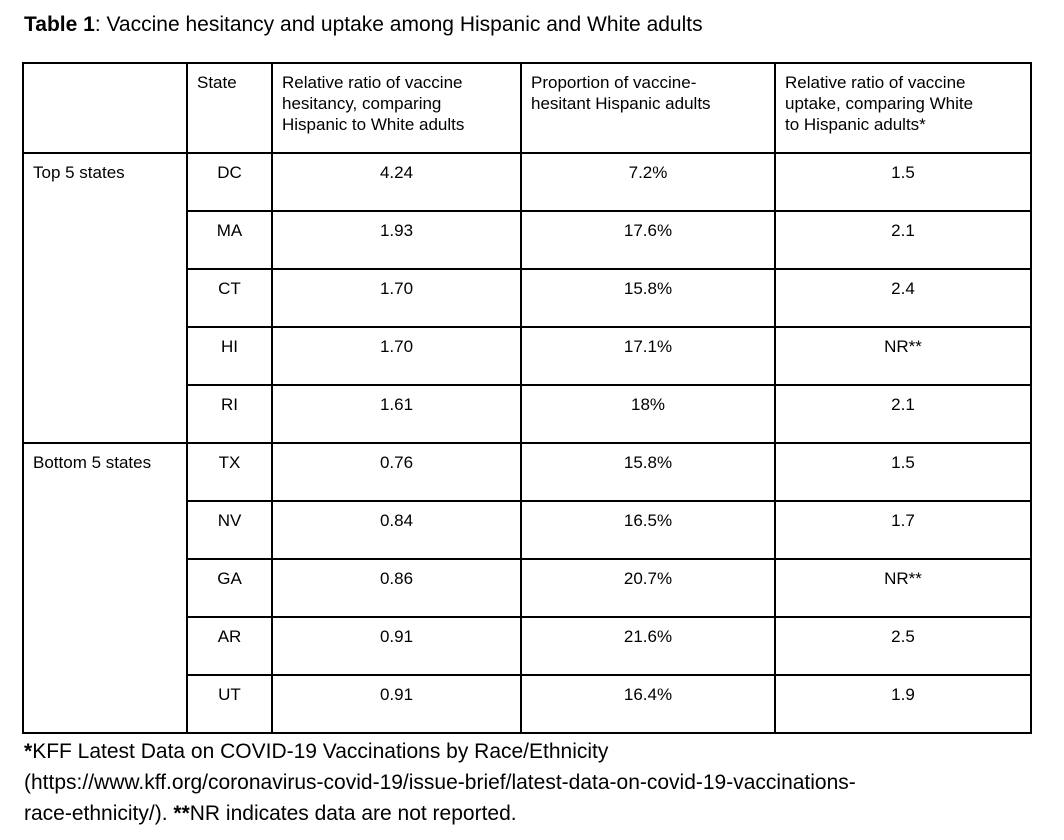 Image resolution: width=1064 pixels, height=840 pixels. Describe the element at coordinates (353, 813) in the screenshot. I see `footnote-nr-text: NR indicates data are not reported.` at that location.